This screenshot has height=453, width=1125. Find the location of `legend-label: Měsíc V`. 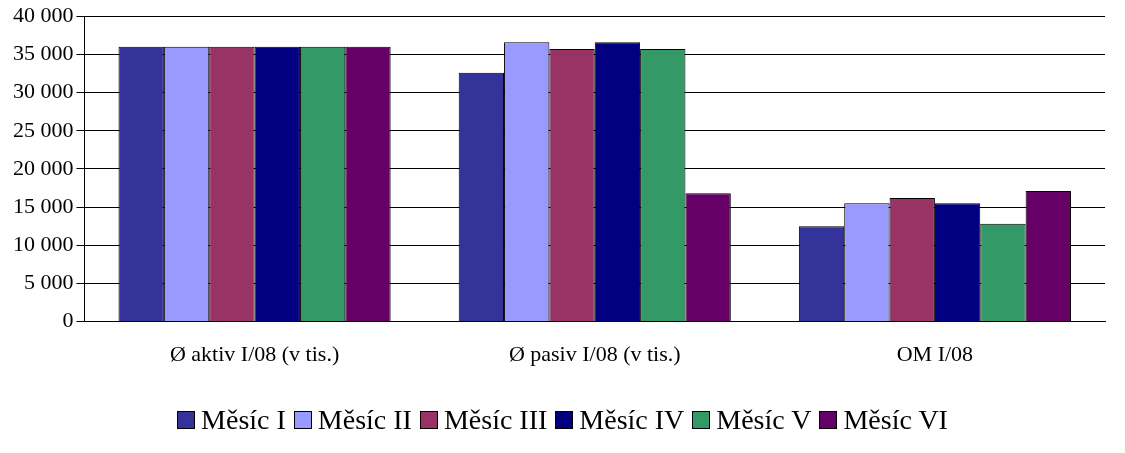

legend-label: Měsíc V is located at coordinates (764, 420).